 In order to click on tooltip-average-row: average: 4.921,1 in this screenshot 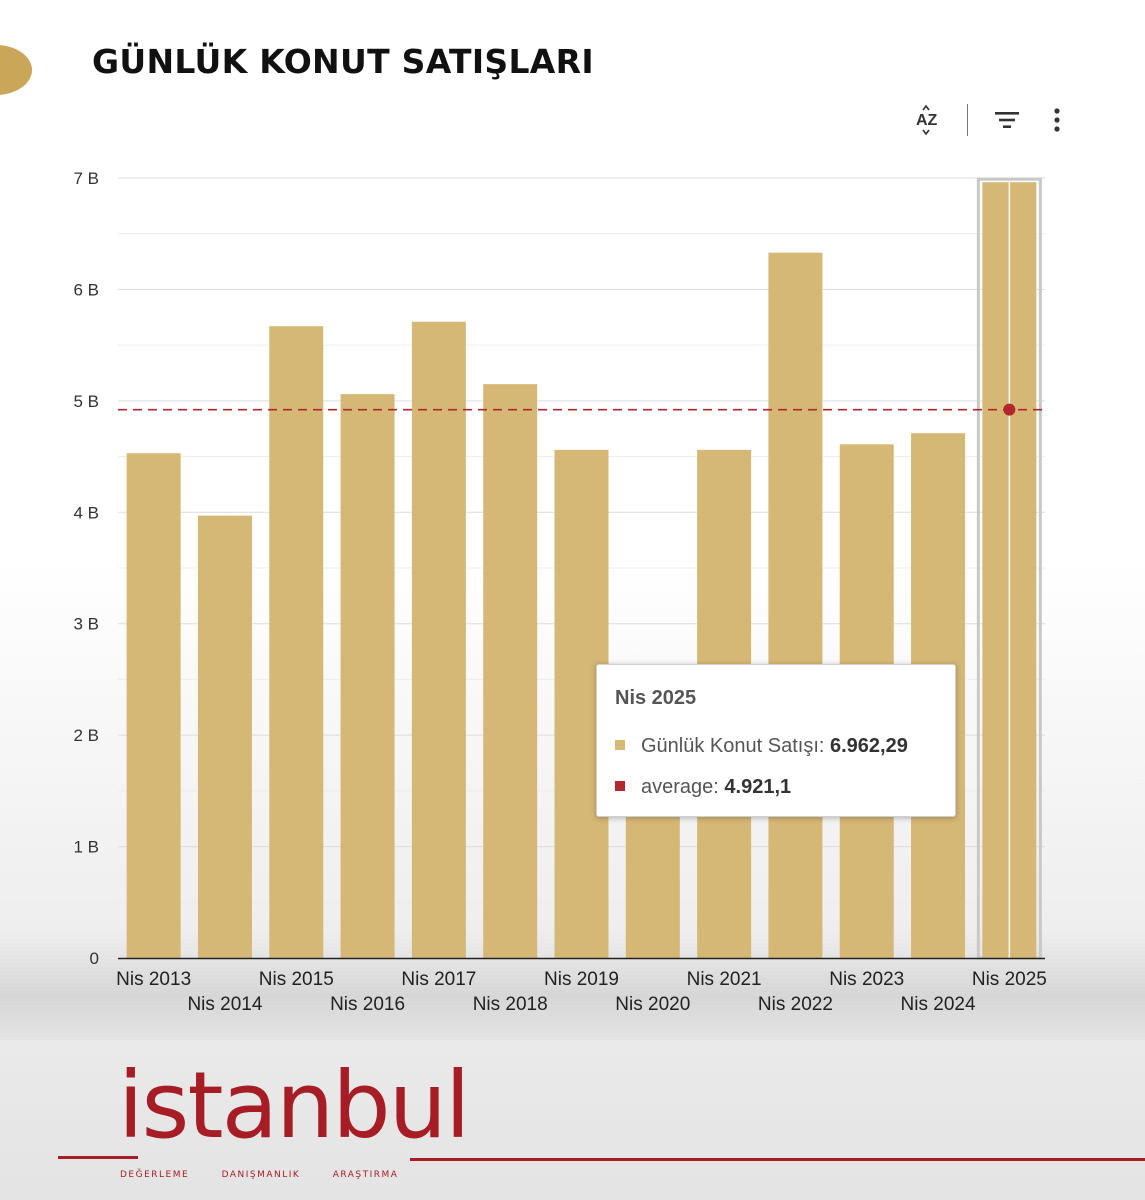, I will do `click(703, 787)`.